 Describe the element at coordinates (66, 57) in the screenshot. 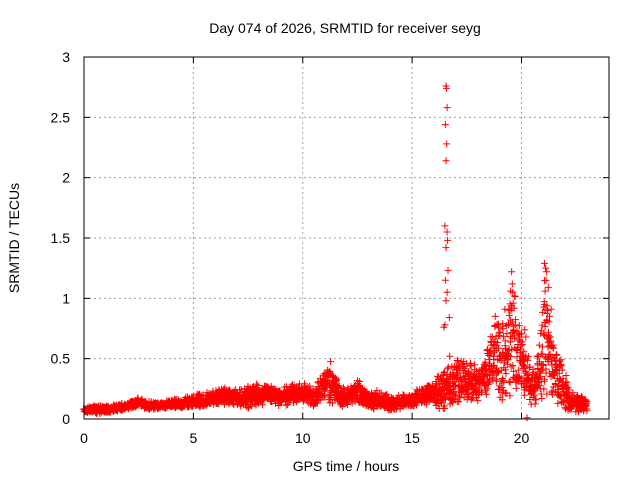

I see `y-tick-label: 3` at that location.